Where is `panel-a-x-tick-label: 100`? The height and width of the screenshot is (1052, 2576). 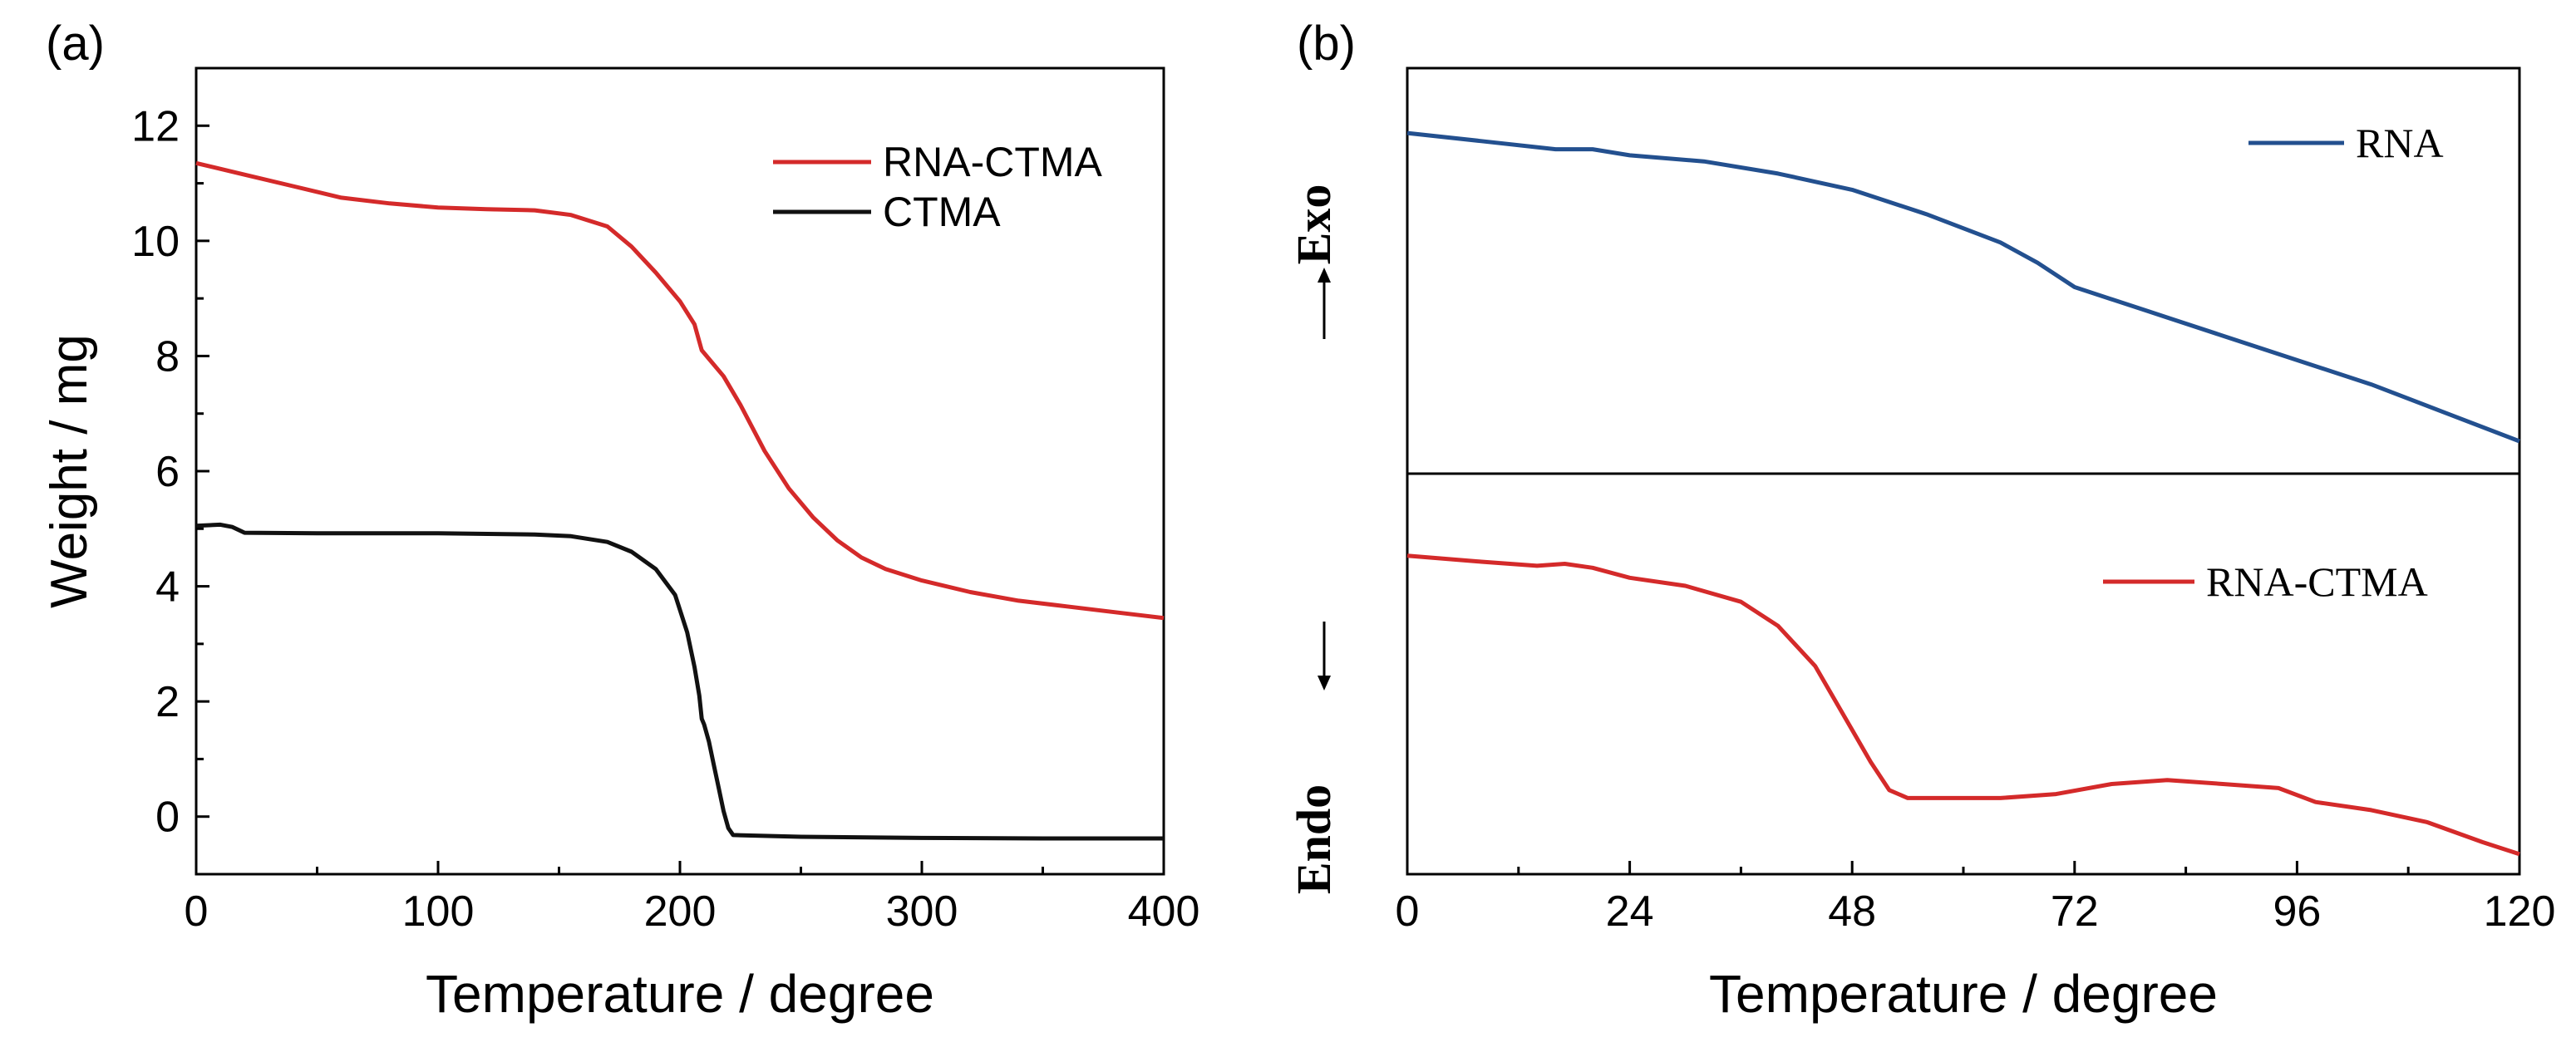
panel-a-x-tick-label: 100 is located at coordinates (438, 911).